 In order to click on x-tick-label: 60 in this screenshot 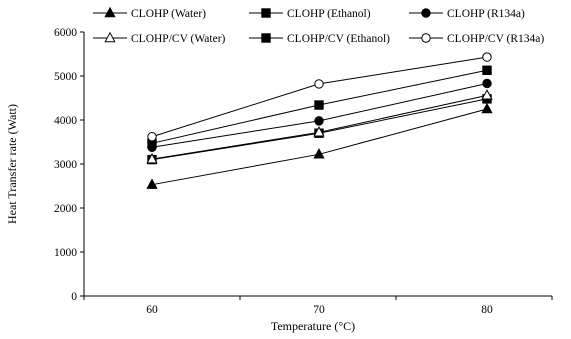, I will do `click(152, 310)`.